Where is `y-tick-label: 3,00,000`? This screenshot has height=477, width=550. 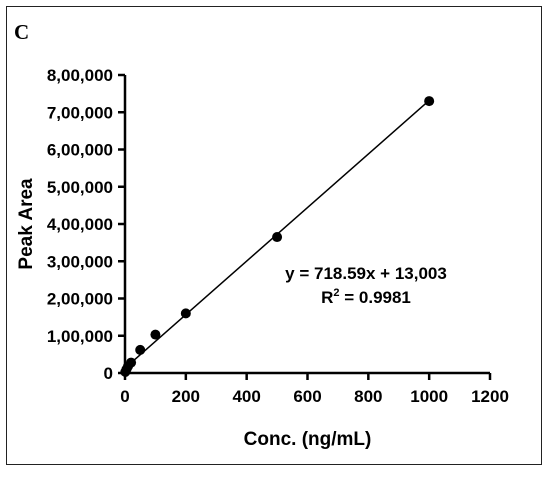
y-tick-label: 3,00,000 is located at coordinates (80, 261).